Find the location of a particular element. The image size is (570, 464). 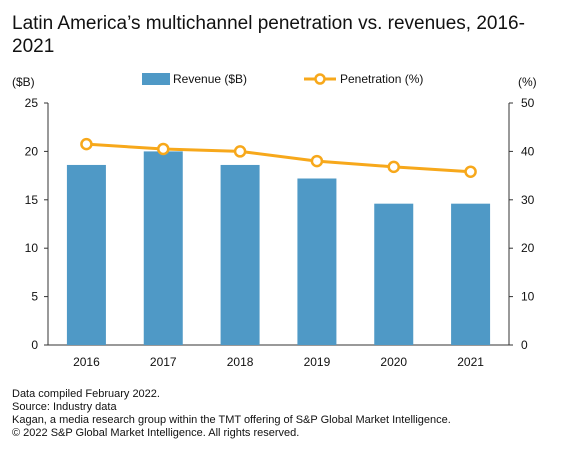

right-tick-label: 10 is located at coordinates (528, 297).